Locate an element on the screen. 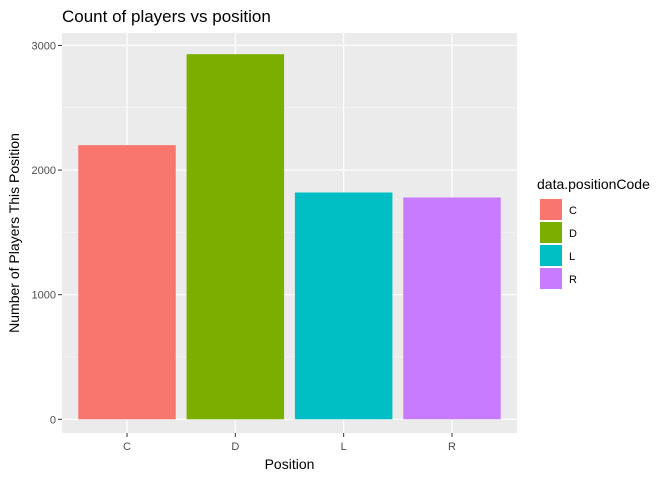  legend-label-c: C is located at coordinates (573, 211).